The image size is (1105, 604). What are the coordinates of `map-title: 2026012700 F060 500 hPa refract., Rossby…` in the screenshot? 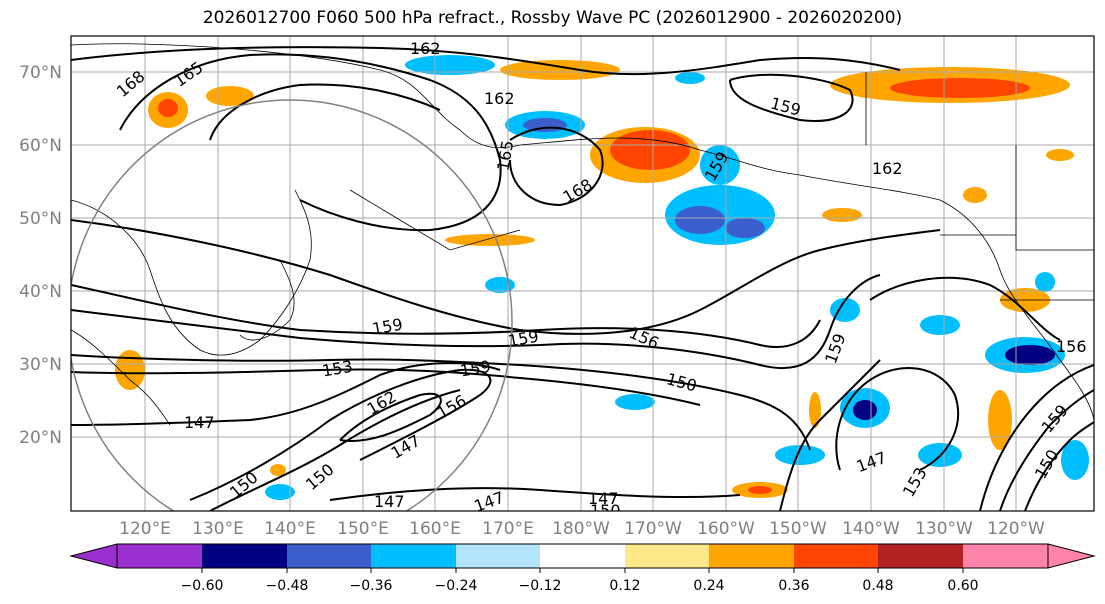 It's located at (552, 18).